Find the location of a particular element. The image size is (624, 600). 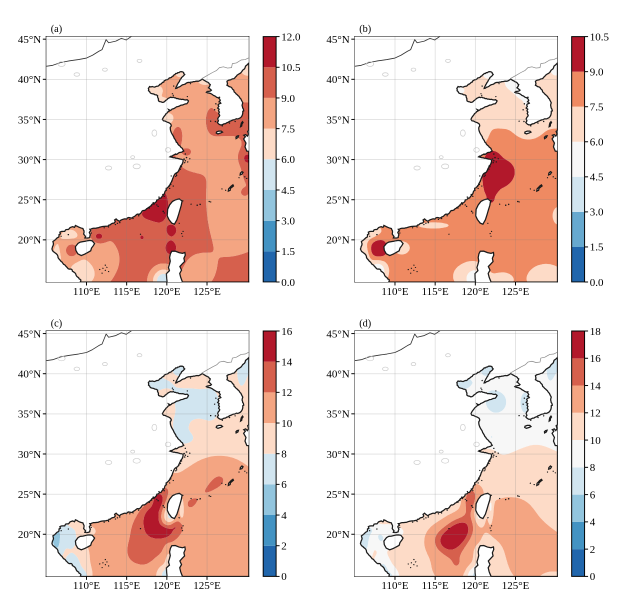

svg-text: (c) is located at coordinates (56, 323).